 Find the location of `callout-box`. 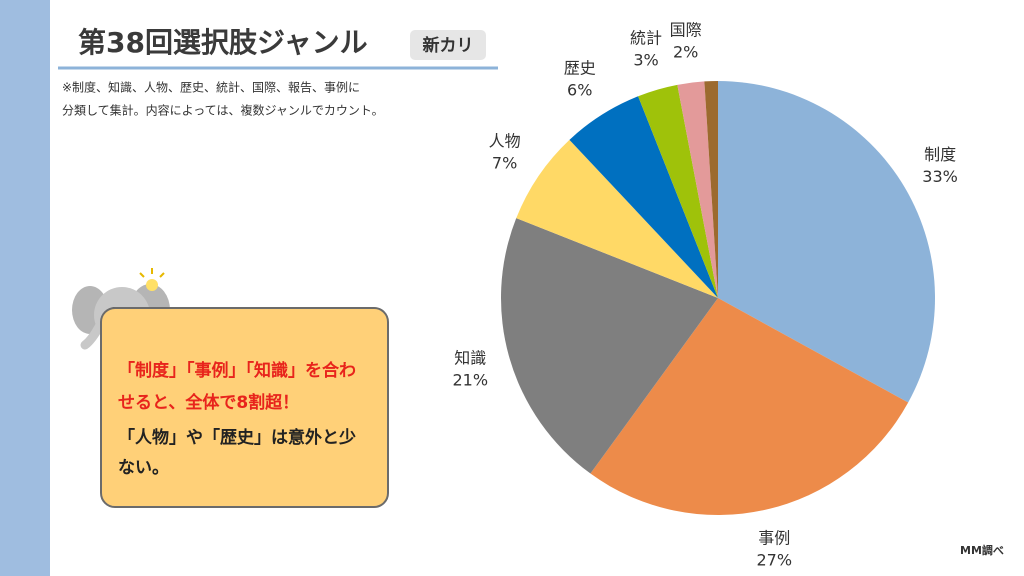

callout-box is located at coordinates (244, 407).